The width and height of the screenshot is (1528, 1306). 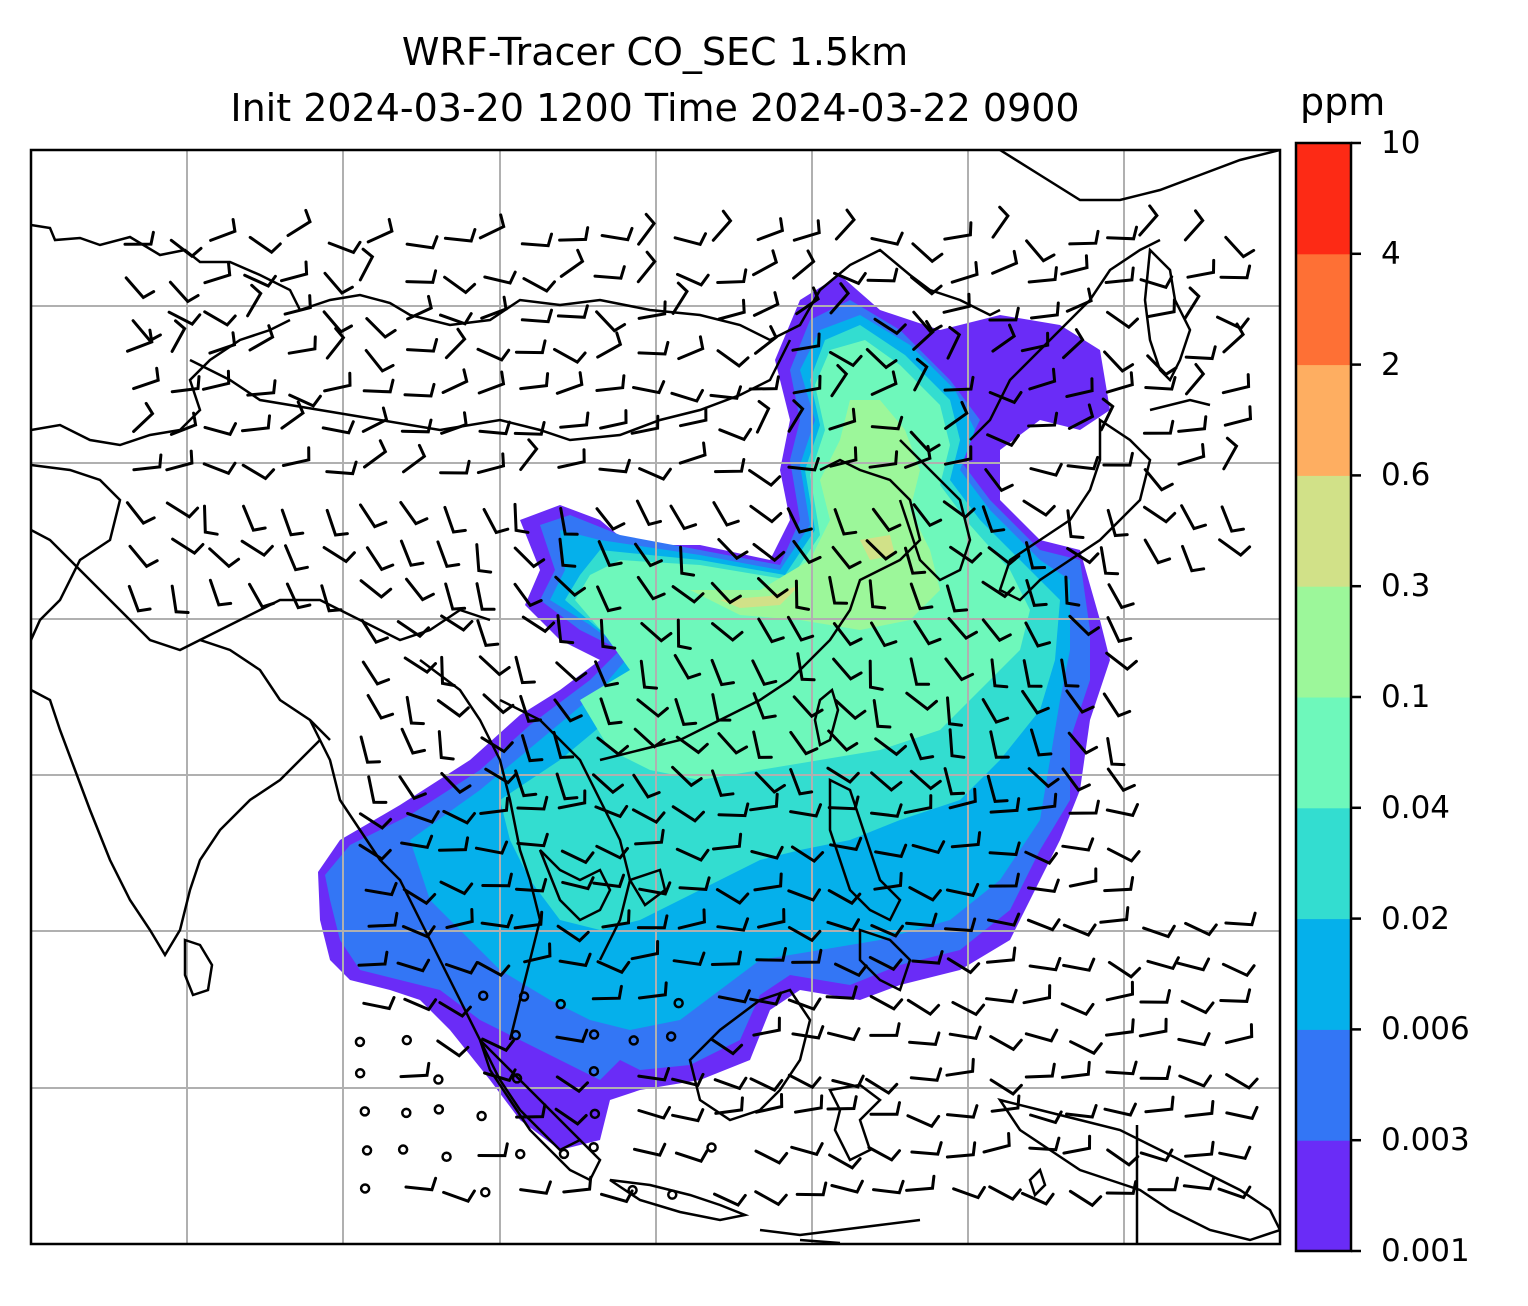 I want to click on colorbar-tick-label: 0.04, so click(x=1416, y=807).